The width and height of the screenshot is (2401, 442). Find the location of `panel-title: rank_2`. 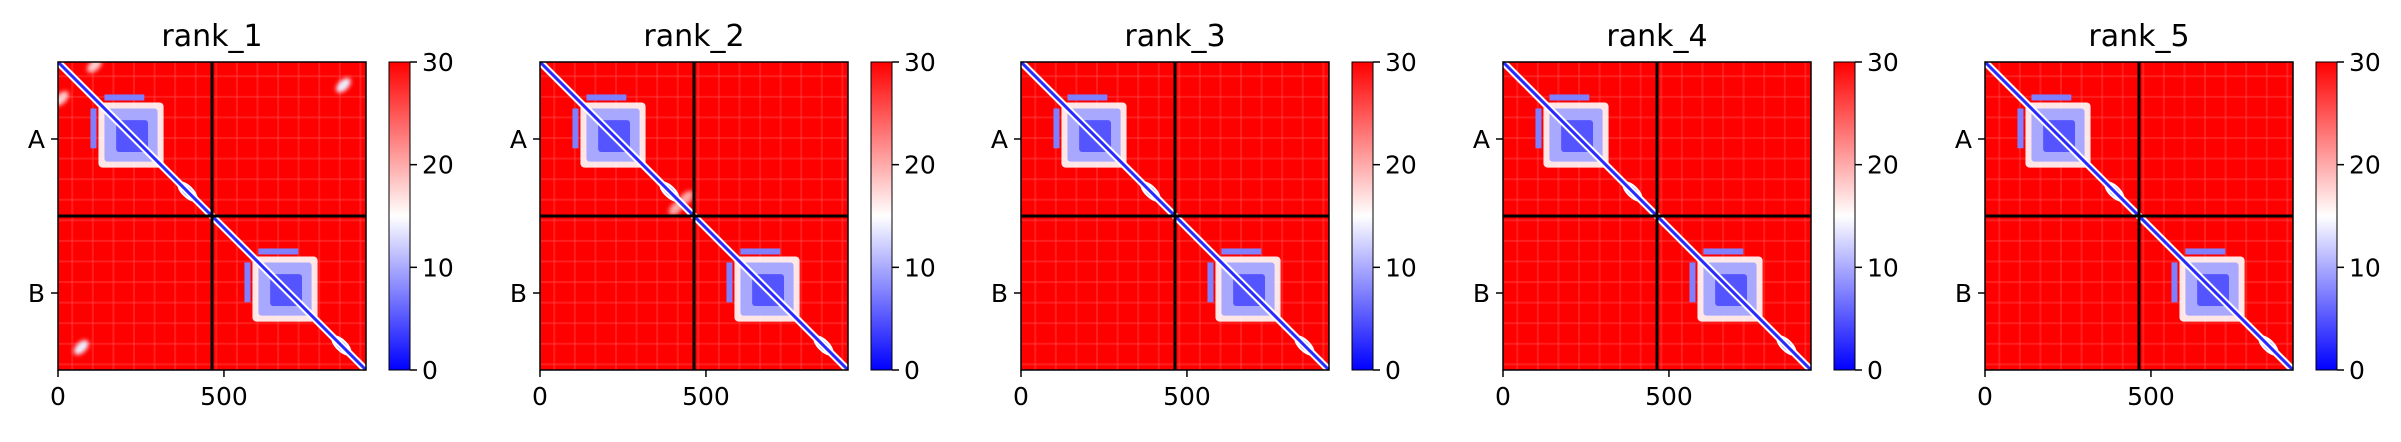

panel-title: rank_2 is located at coordinates (693, 36).